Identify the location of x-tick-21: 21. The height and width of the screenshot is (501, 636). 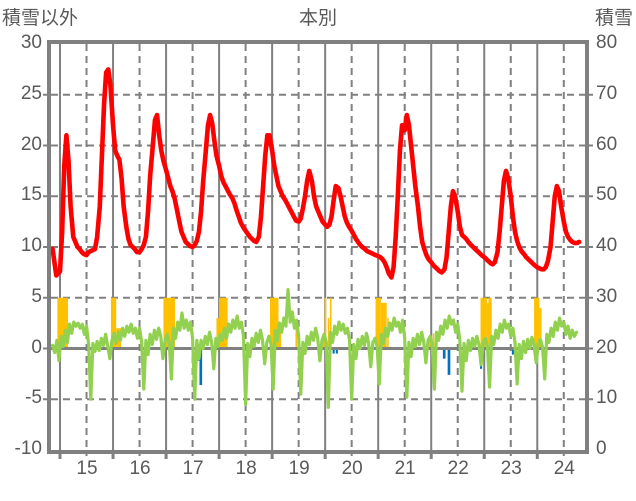
(405, 468).